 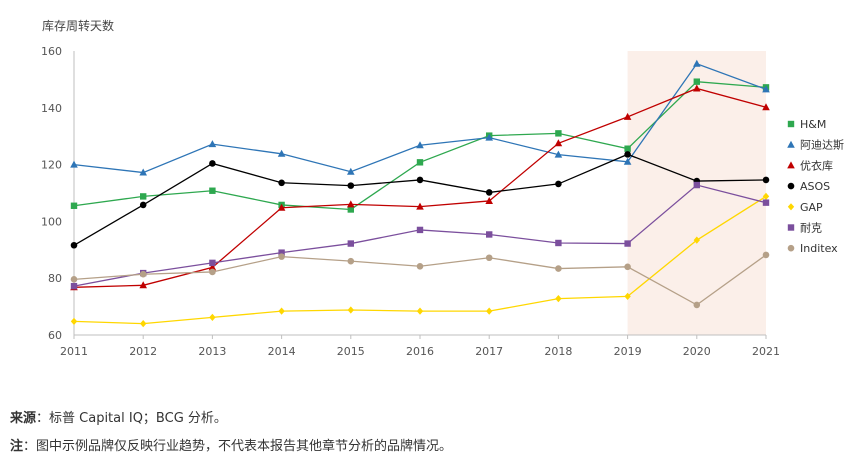 I want to click on source-note: 来源：标普 Capital IQ；BCG 分析。, so click(x=118, y=416).